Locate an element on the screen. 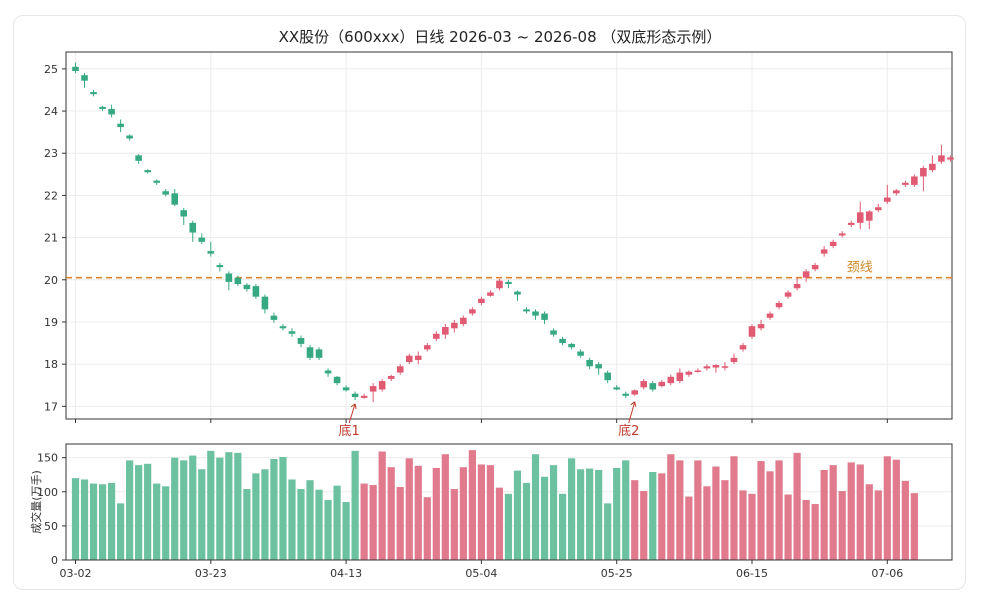 The width and height of the screenshot is (999, 603). date-tick-label: 04-13 is located at coordinates (346, 573).